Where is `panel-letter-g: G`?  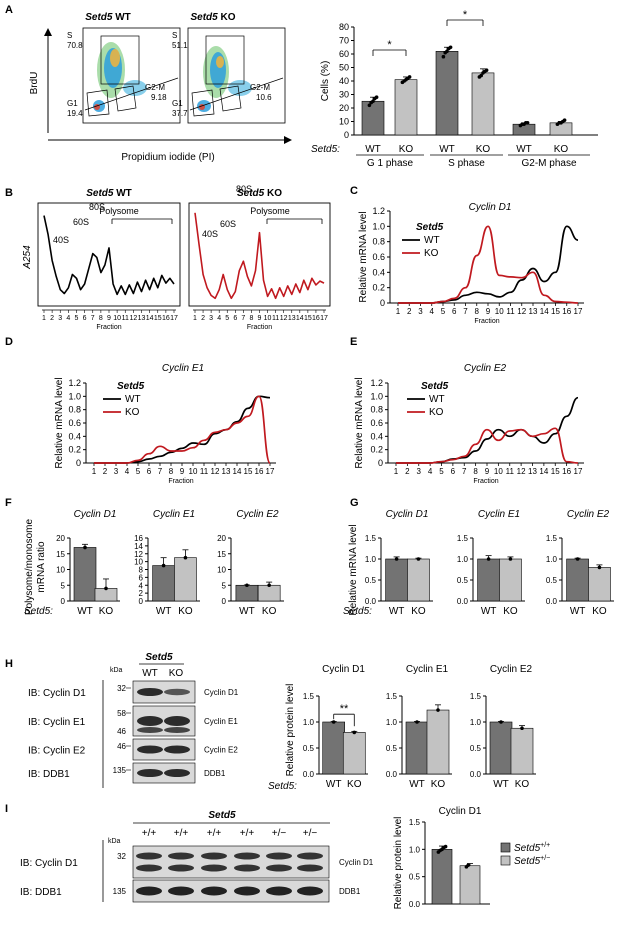 panel-letter-g: G is located at coordinates (354, 503).